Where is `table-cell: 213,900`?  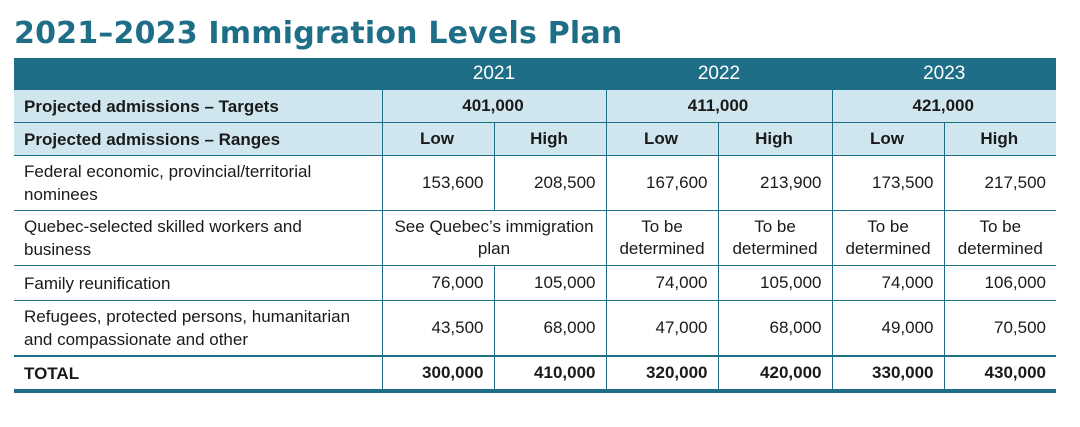 table-cell: 213,900 is located at coordinates (774, 183).